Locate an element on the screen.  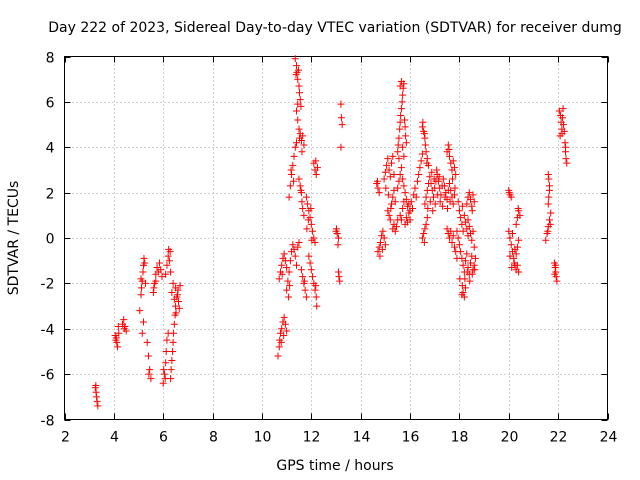
y-tick-label: 2 is located at coordinates (50, 195).